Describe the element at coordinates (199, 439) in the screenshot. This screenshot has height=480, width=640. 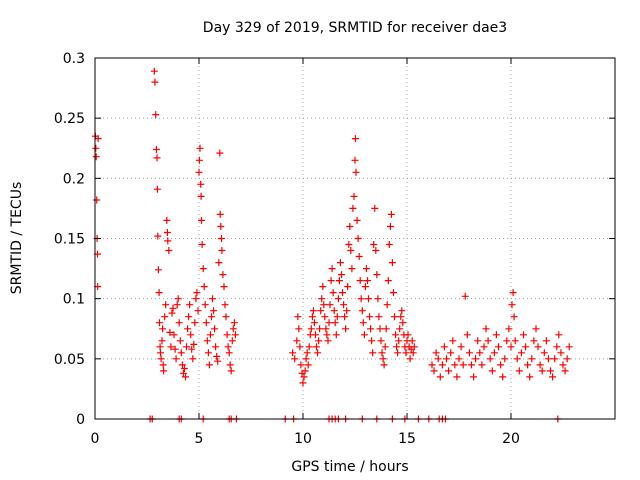
I see `x-tick-label: 5` at that location.